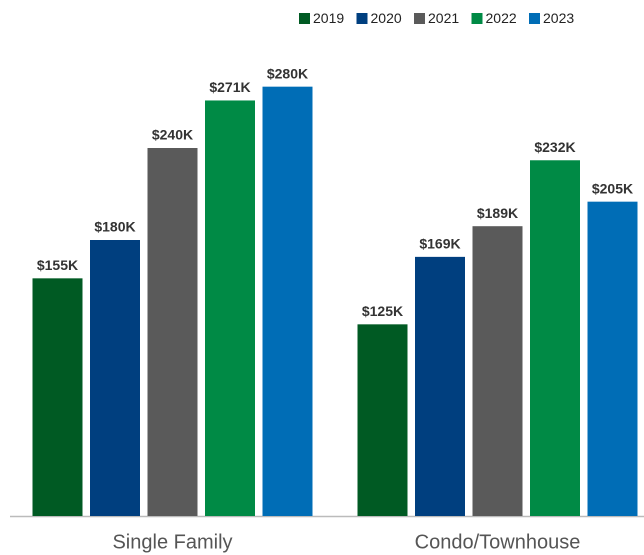 The height and width of the screenshot is (555, 644). Describe the element at coordinates (612, 188) in the screenshot. I see `value-label: $205K` at that location.